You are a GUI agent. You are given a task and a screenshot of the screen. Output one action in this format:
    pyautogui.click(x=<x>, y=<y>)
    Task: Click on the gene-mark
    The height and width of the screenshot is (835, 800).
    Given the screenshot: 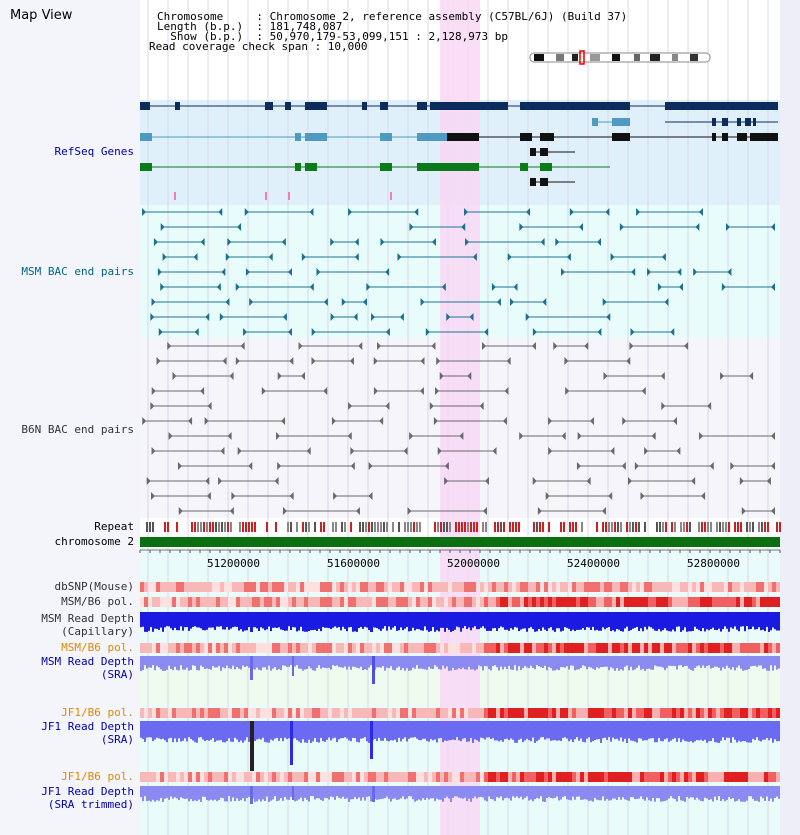 What is the action you would take?
    pyautogui.click(x=266, y=196)
    